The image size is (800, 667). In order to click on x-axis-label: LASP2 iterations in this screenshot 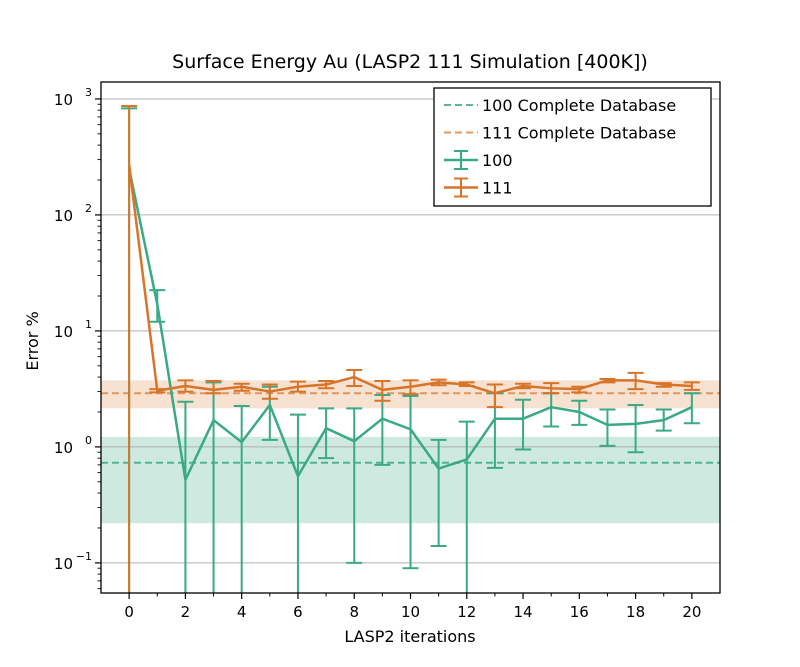, I will do `click(409, 636)`.